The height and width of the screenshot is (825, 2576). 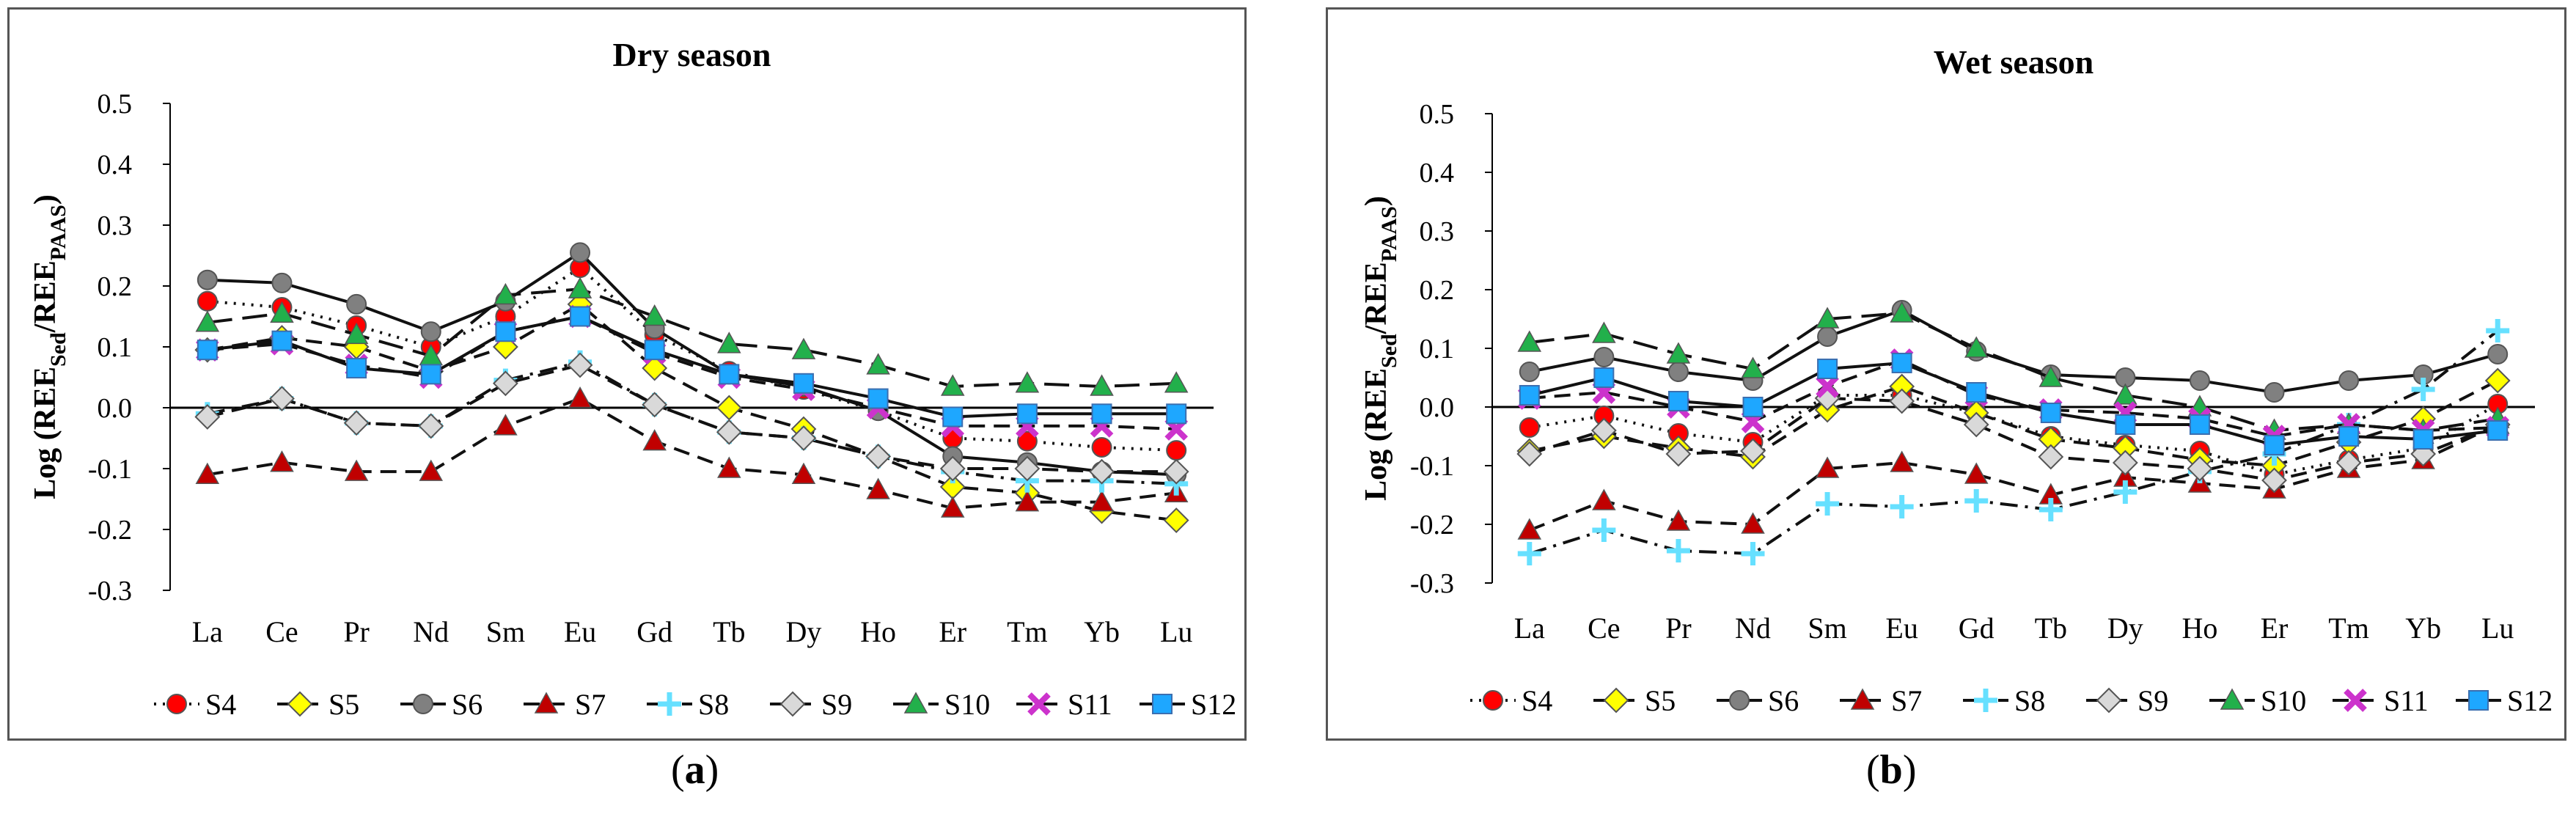 What do you see at coordinates (694, 770) in the screenshot?
I see `panel-label-a-letter: a` at bounding box center [694, 770].